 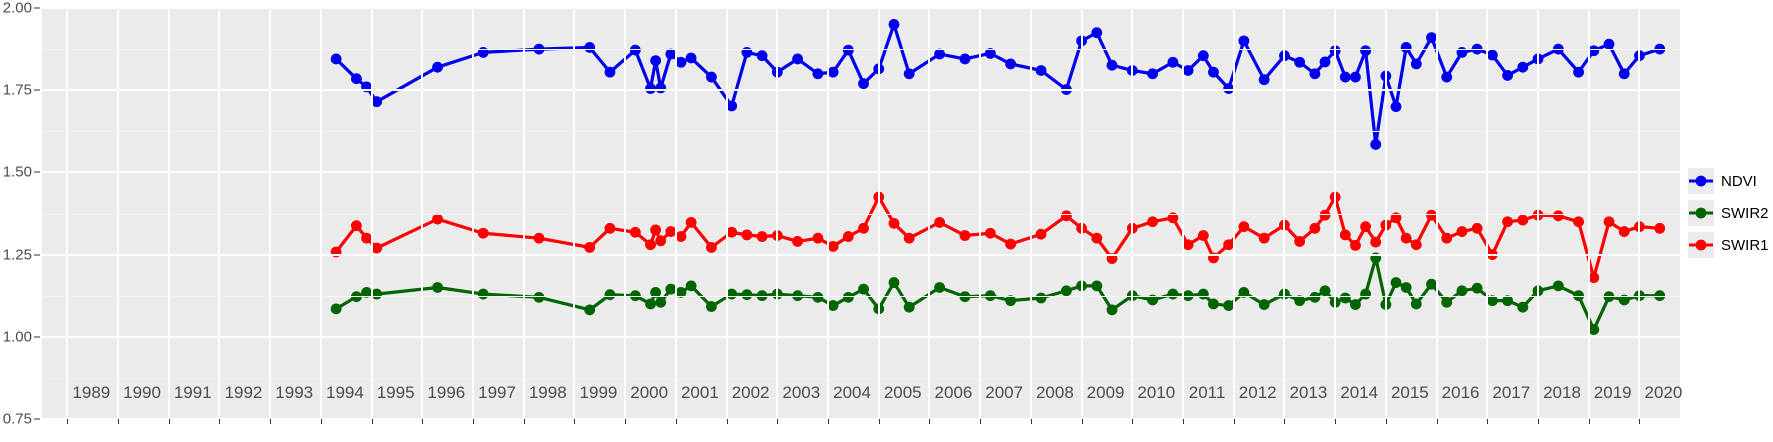 I want to click on x-axis-tick-label: 1995, so click(x=395, y=392).